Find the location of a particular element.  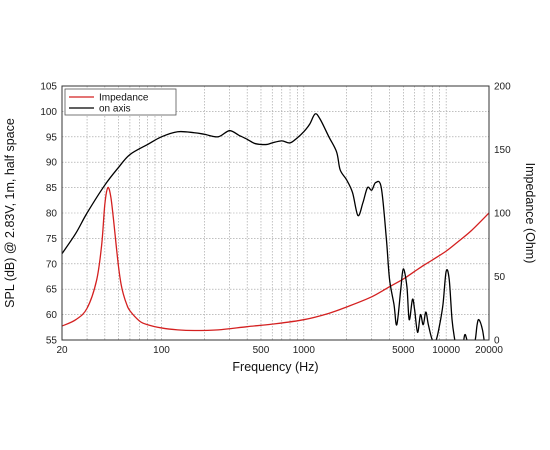

x-tick-label: 20 is located at coordinates (62, 350).